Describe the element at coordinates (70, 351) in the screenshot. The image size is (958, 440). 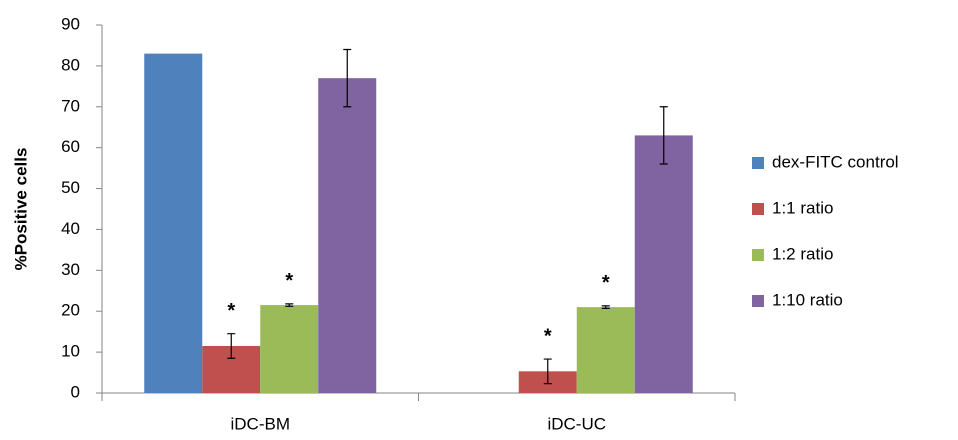
I see `y-tick-label: 10` at that location.